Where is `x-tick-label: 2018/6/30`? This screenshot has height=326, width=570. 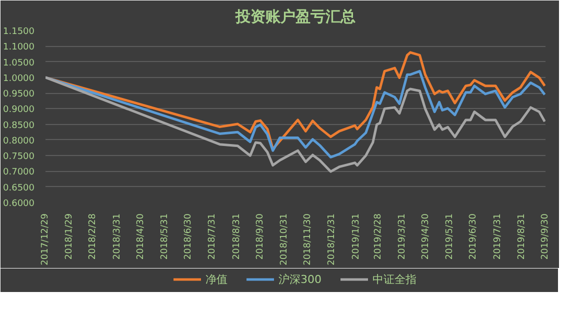 x-tick-label: 2018/6/30 is located at coordinates (188, 236).